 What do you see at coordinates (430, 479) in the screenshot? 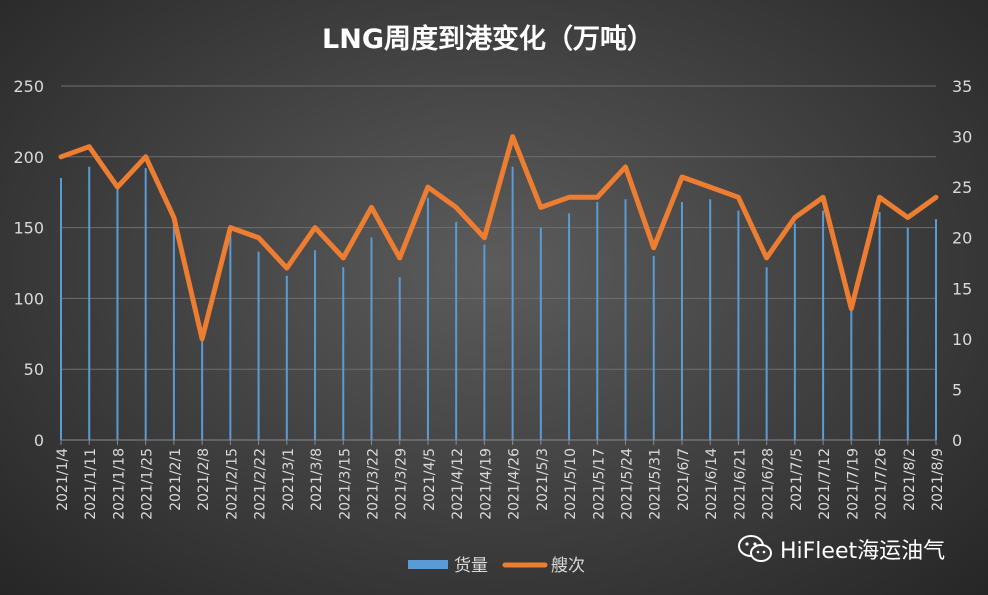
I see `x-tick-label: 2021/4/5` at bounding box center [430, 479].